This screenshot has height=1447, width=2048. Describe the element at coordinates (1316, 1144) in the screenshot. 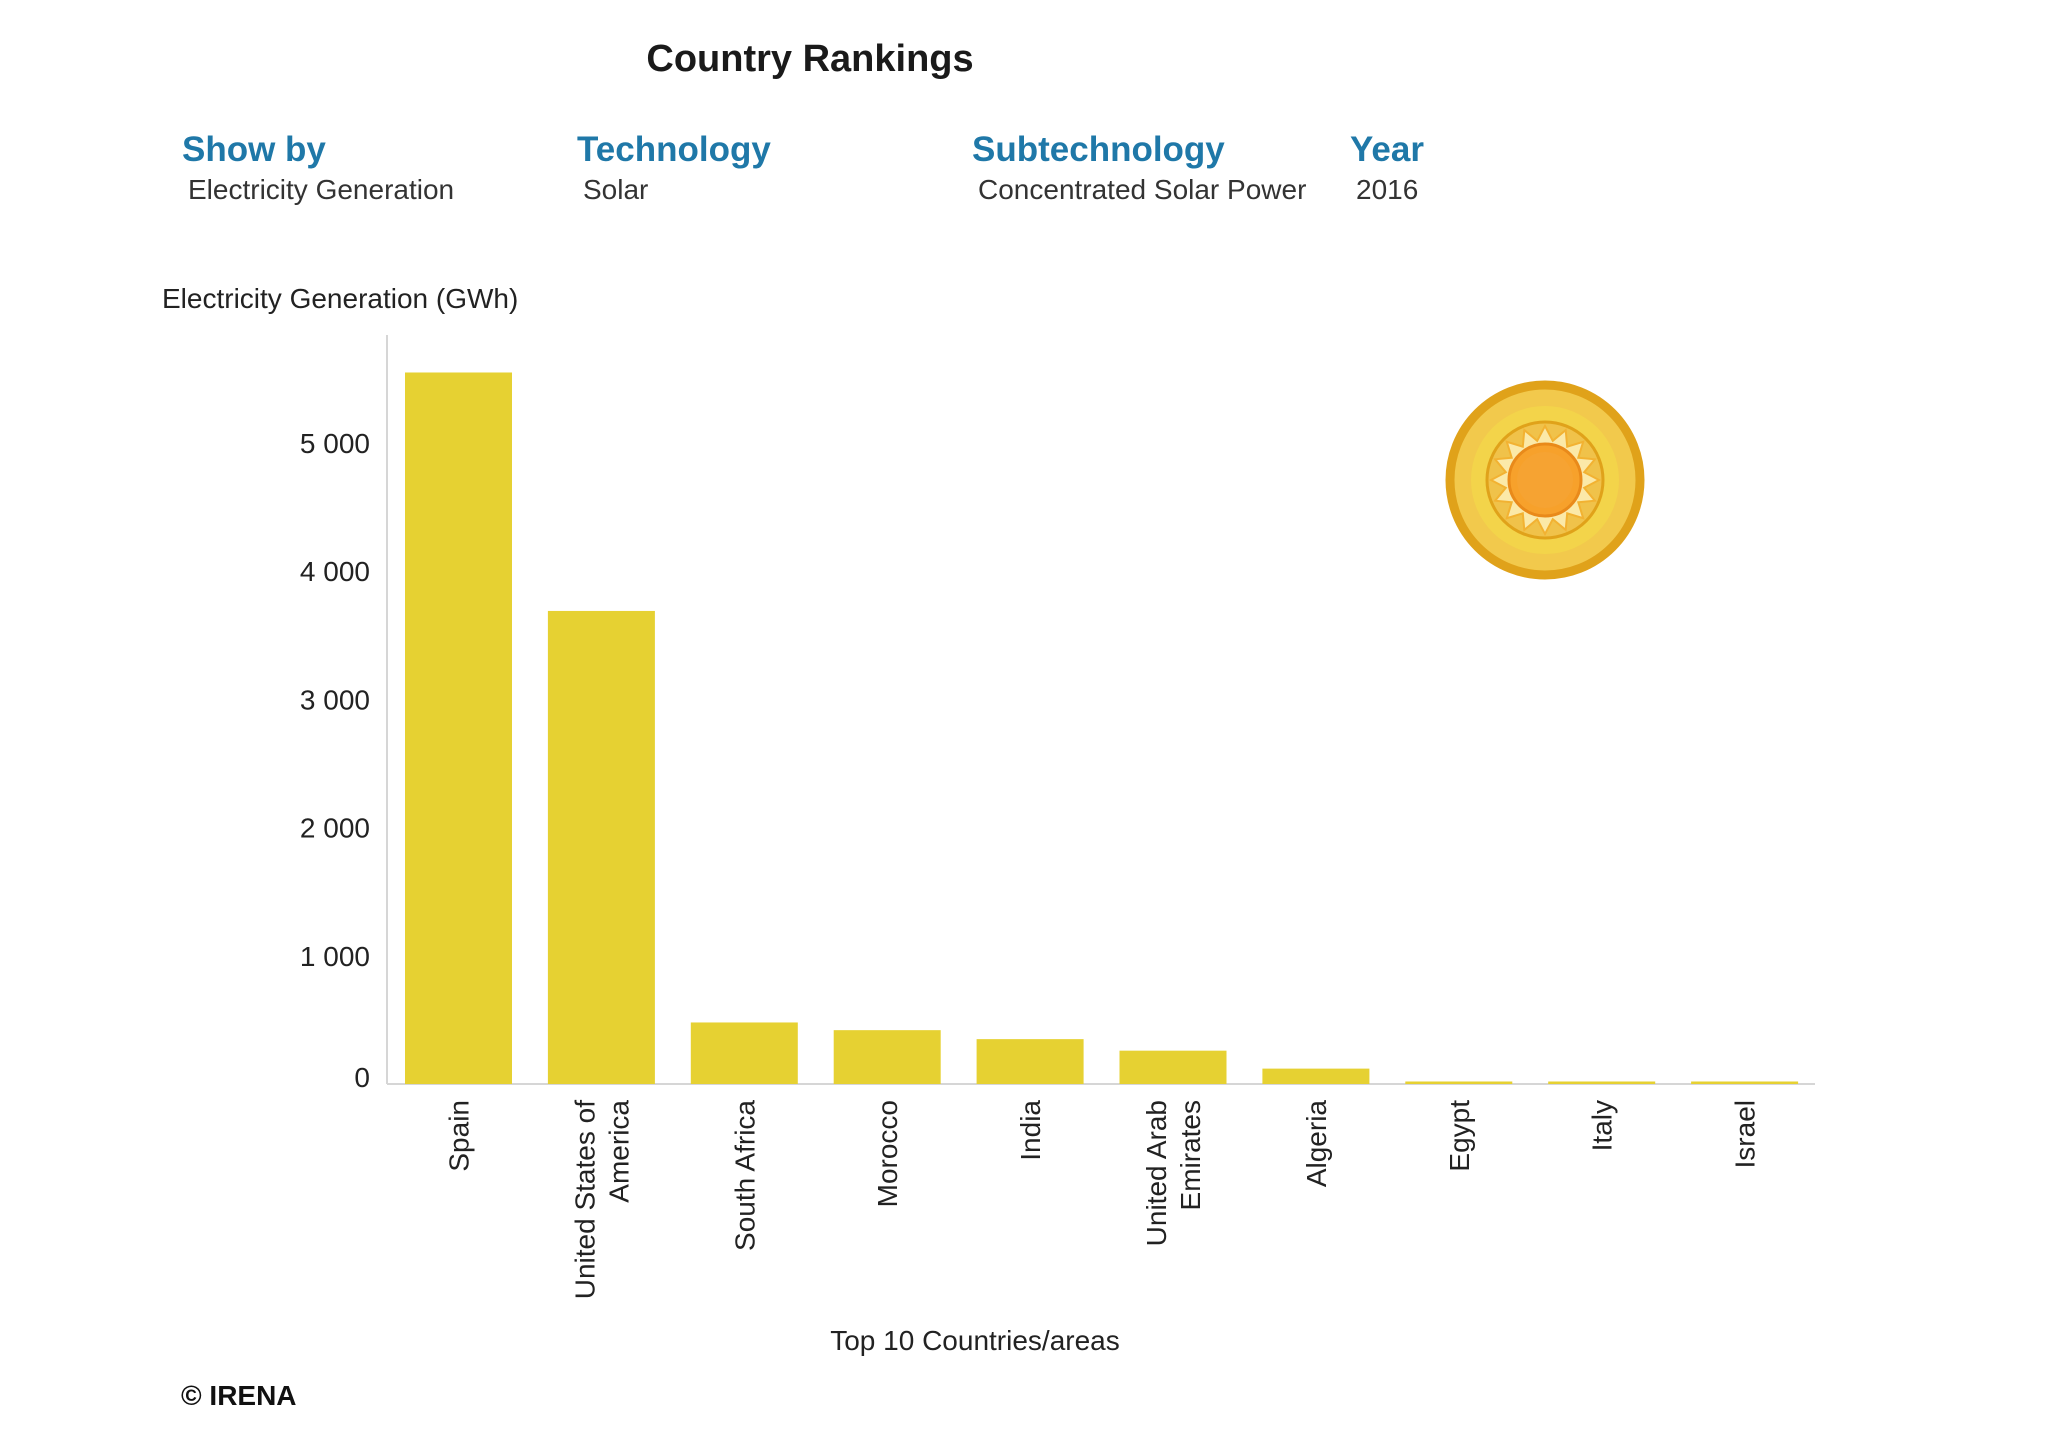

I see `x-tick-label: Algeria` at that location.